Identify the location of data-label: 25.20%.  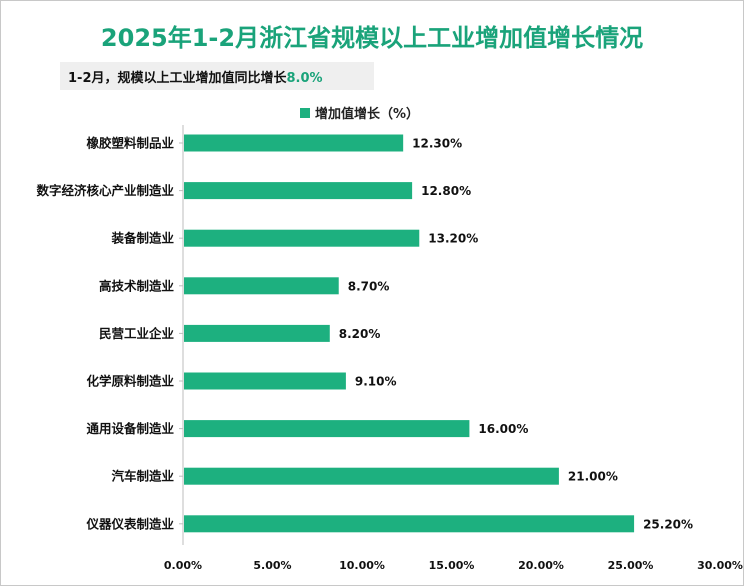
(668, 524).